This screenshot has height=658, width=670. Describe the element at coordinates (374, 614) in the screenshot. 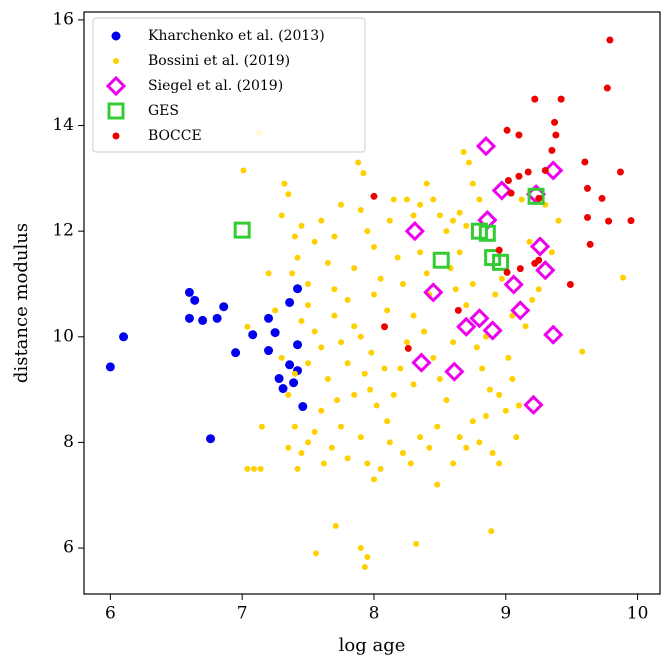

I see `x-tick-label: 8` at that location.